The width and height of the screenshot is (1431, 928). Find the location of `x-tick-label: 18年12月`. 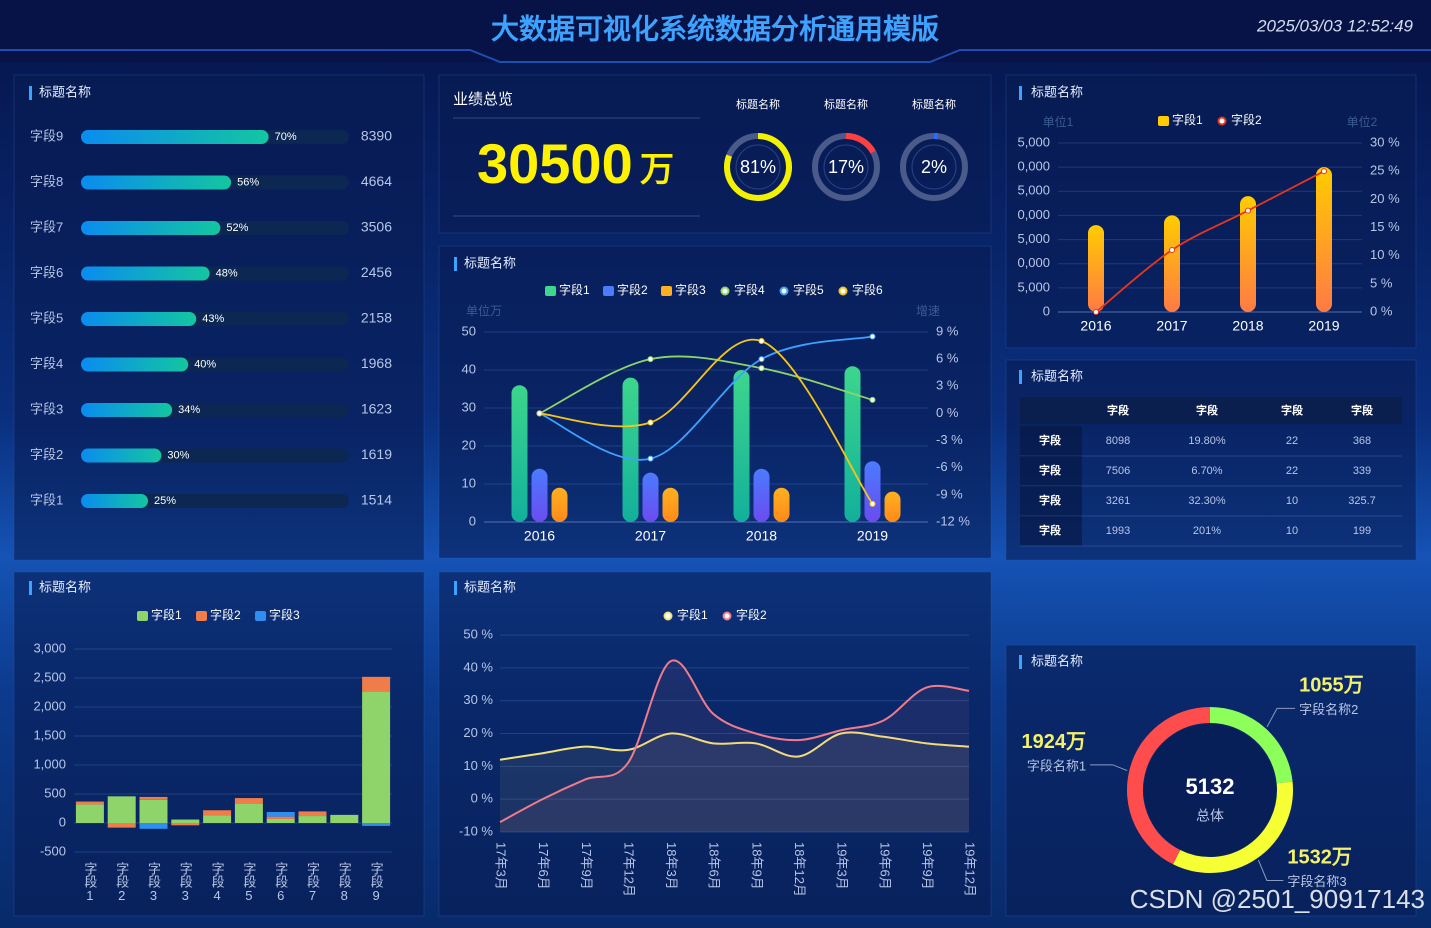

x-tick-label: 18年12月 is located at coordinates (799, 869).